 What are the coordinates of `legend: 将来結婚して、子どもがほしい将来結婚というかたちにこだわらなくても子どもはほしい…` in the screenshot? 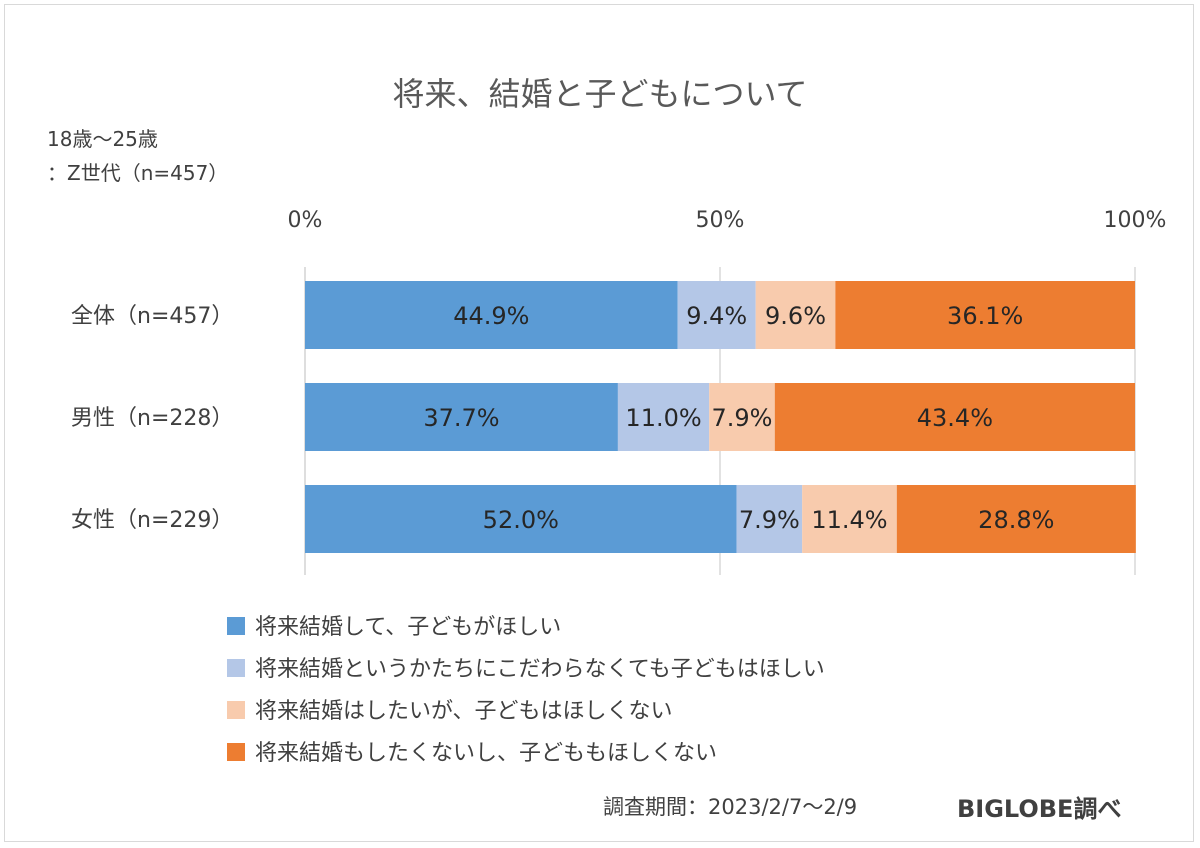 It's located at (526, 690).